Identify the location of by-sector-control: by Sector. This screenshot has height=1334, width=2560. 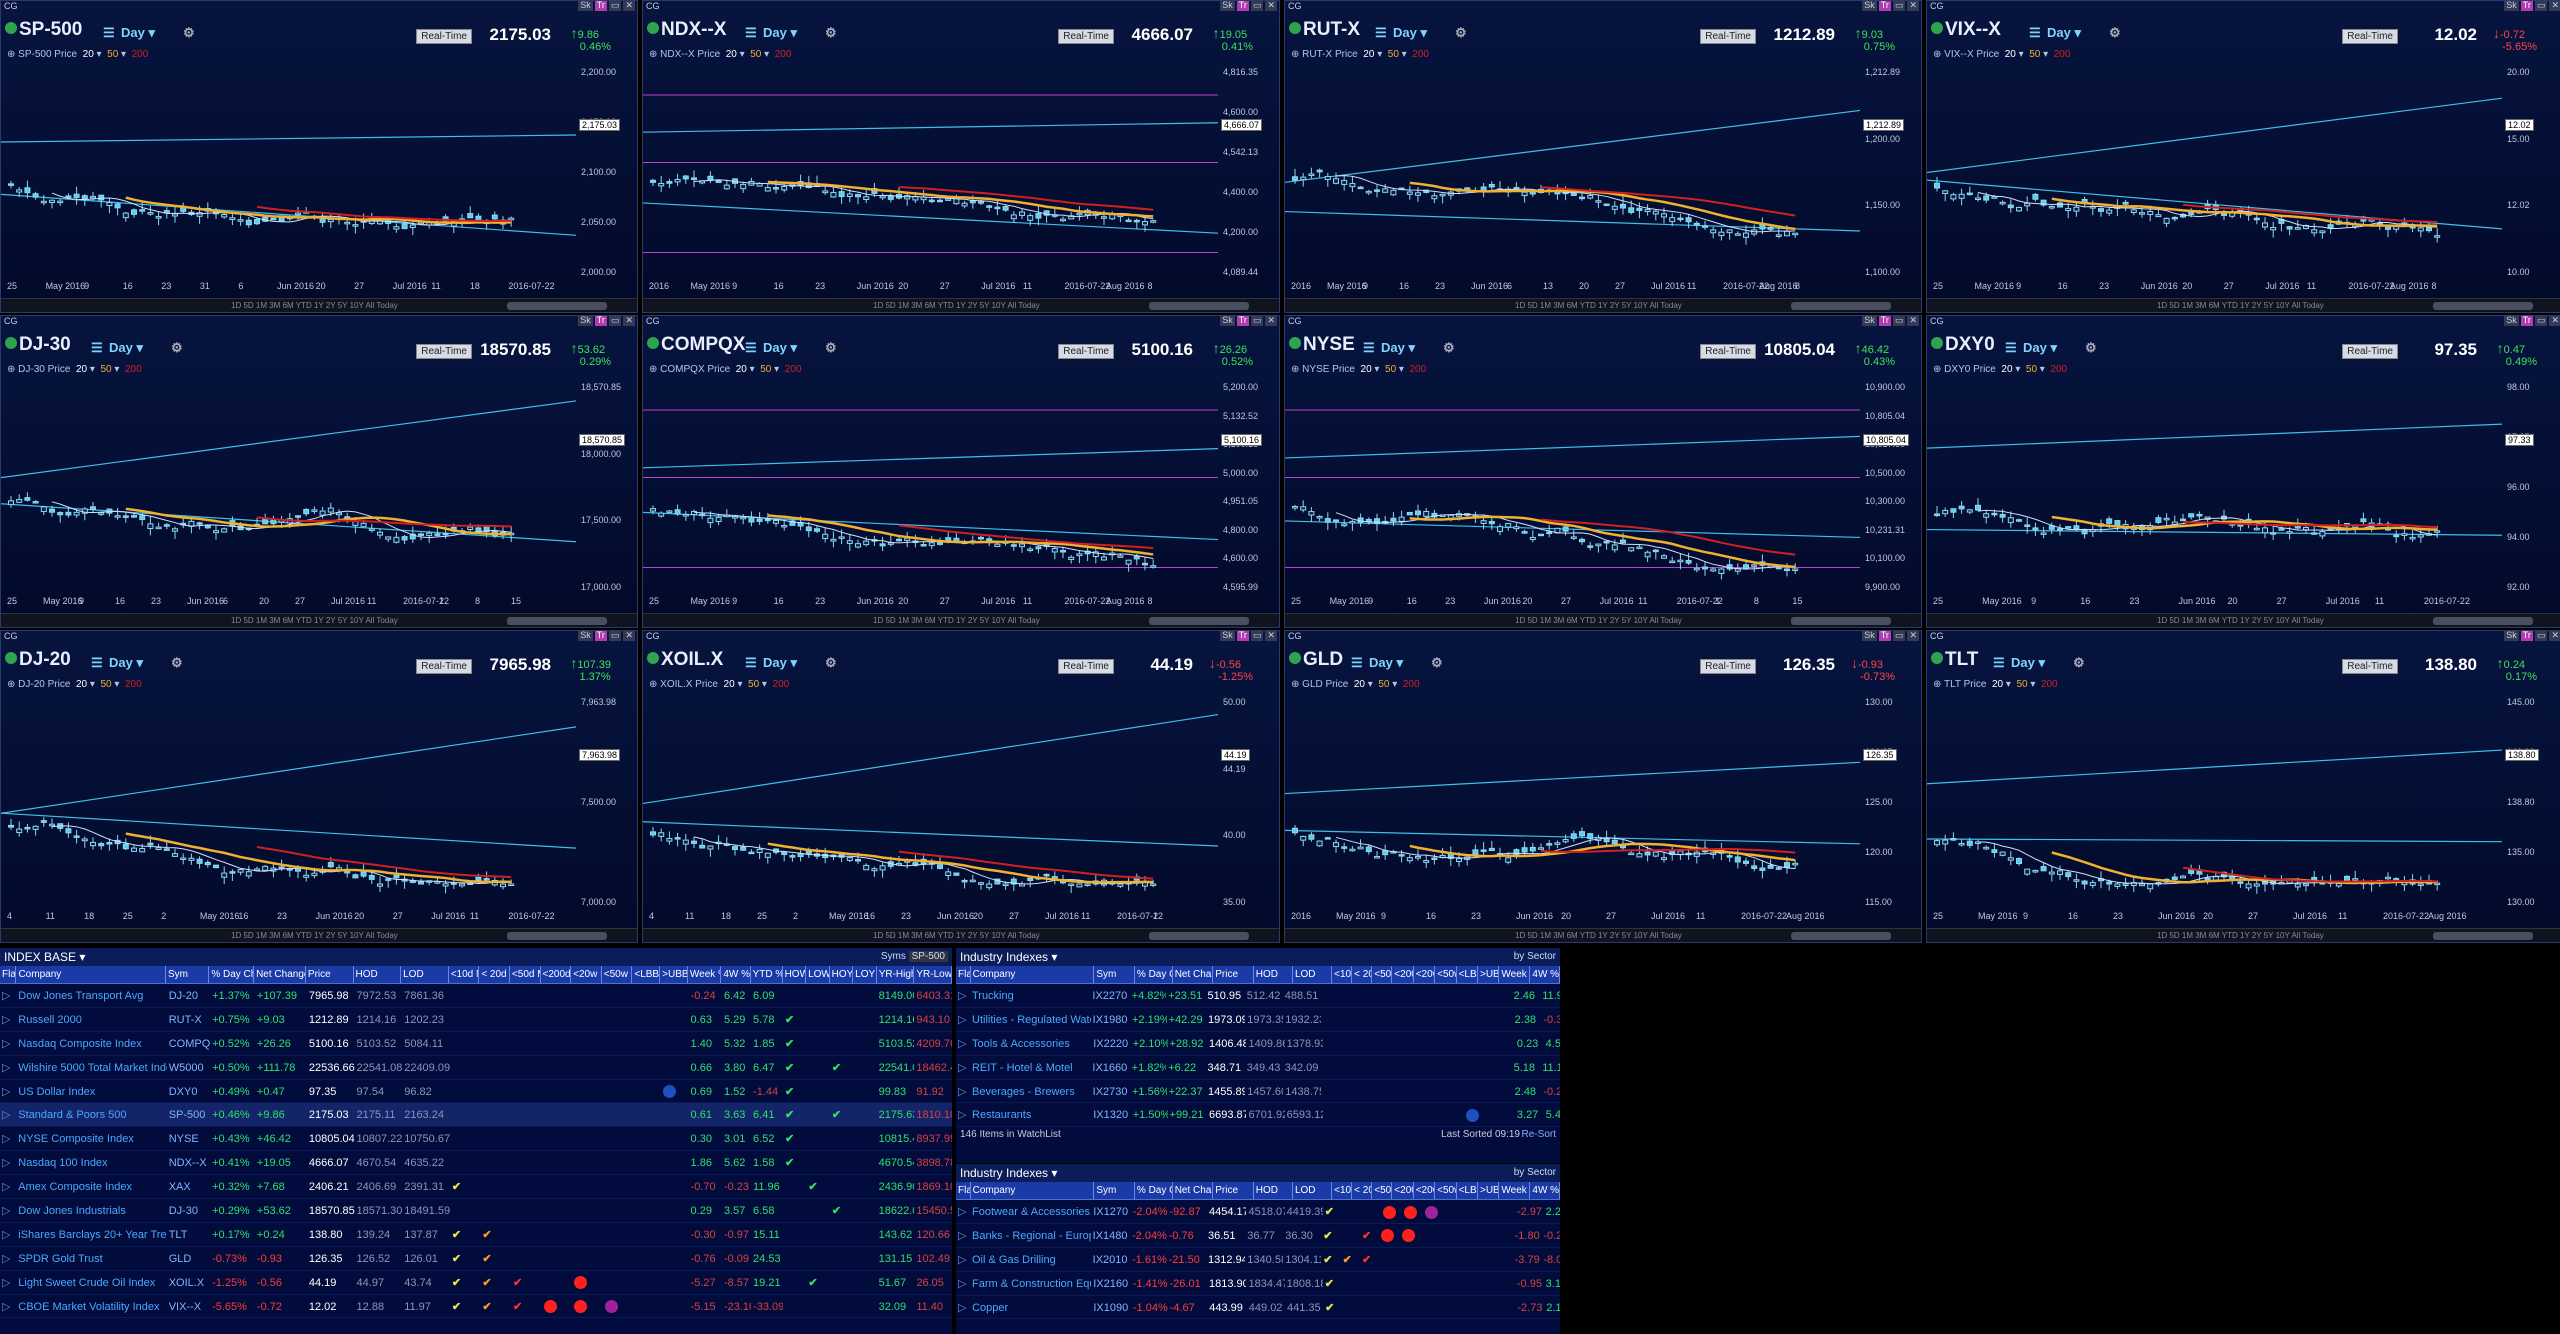
(1534, 956).